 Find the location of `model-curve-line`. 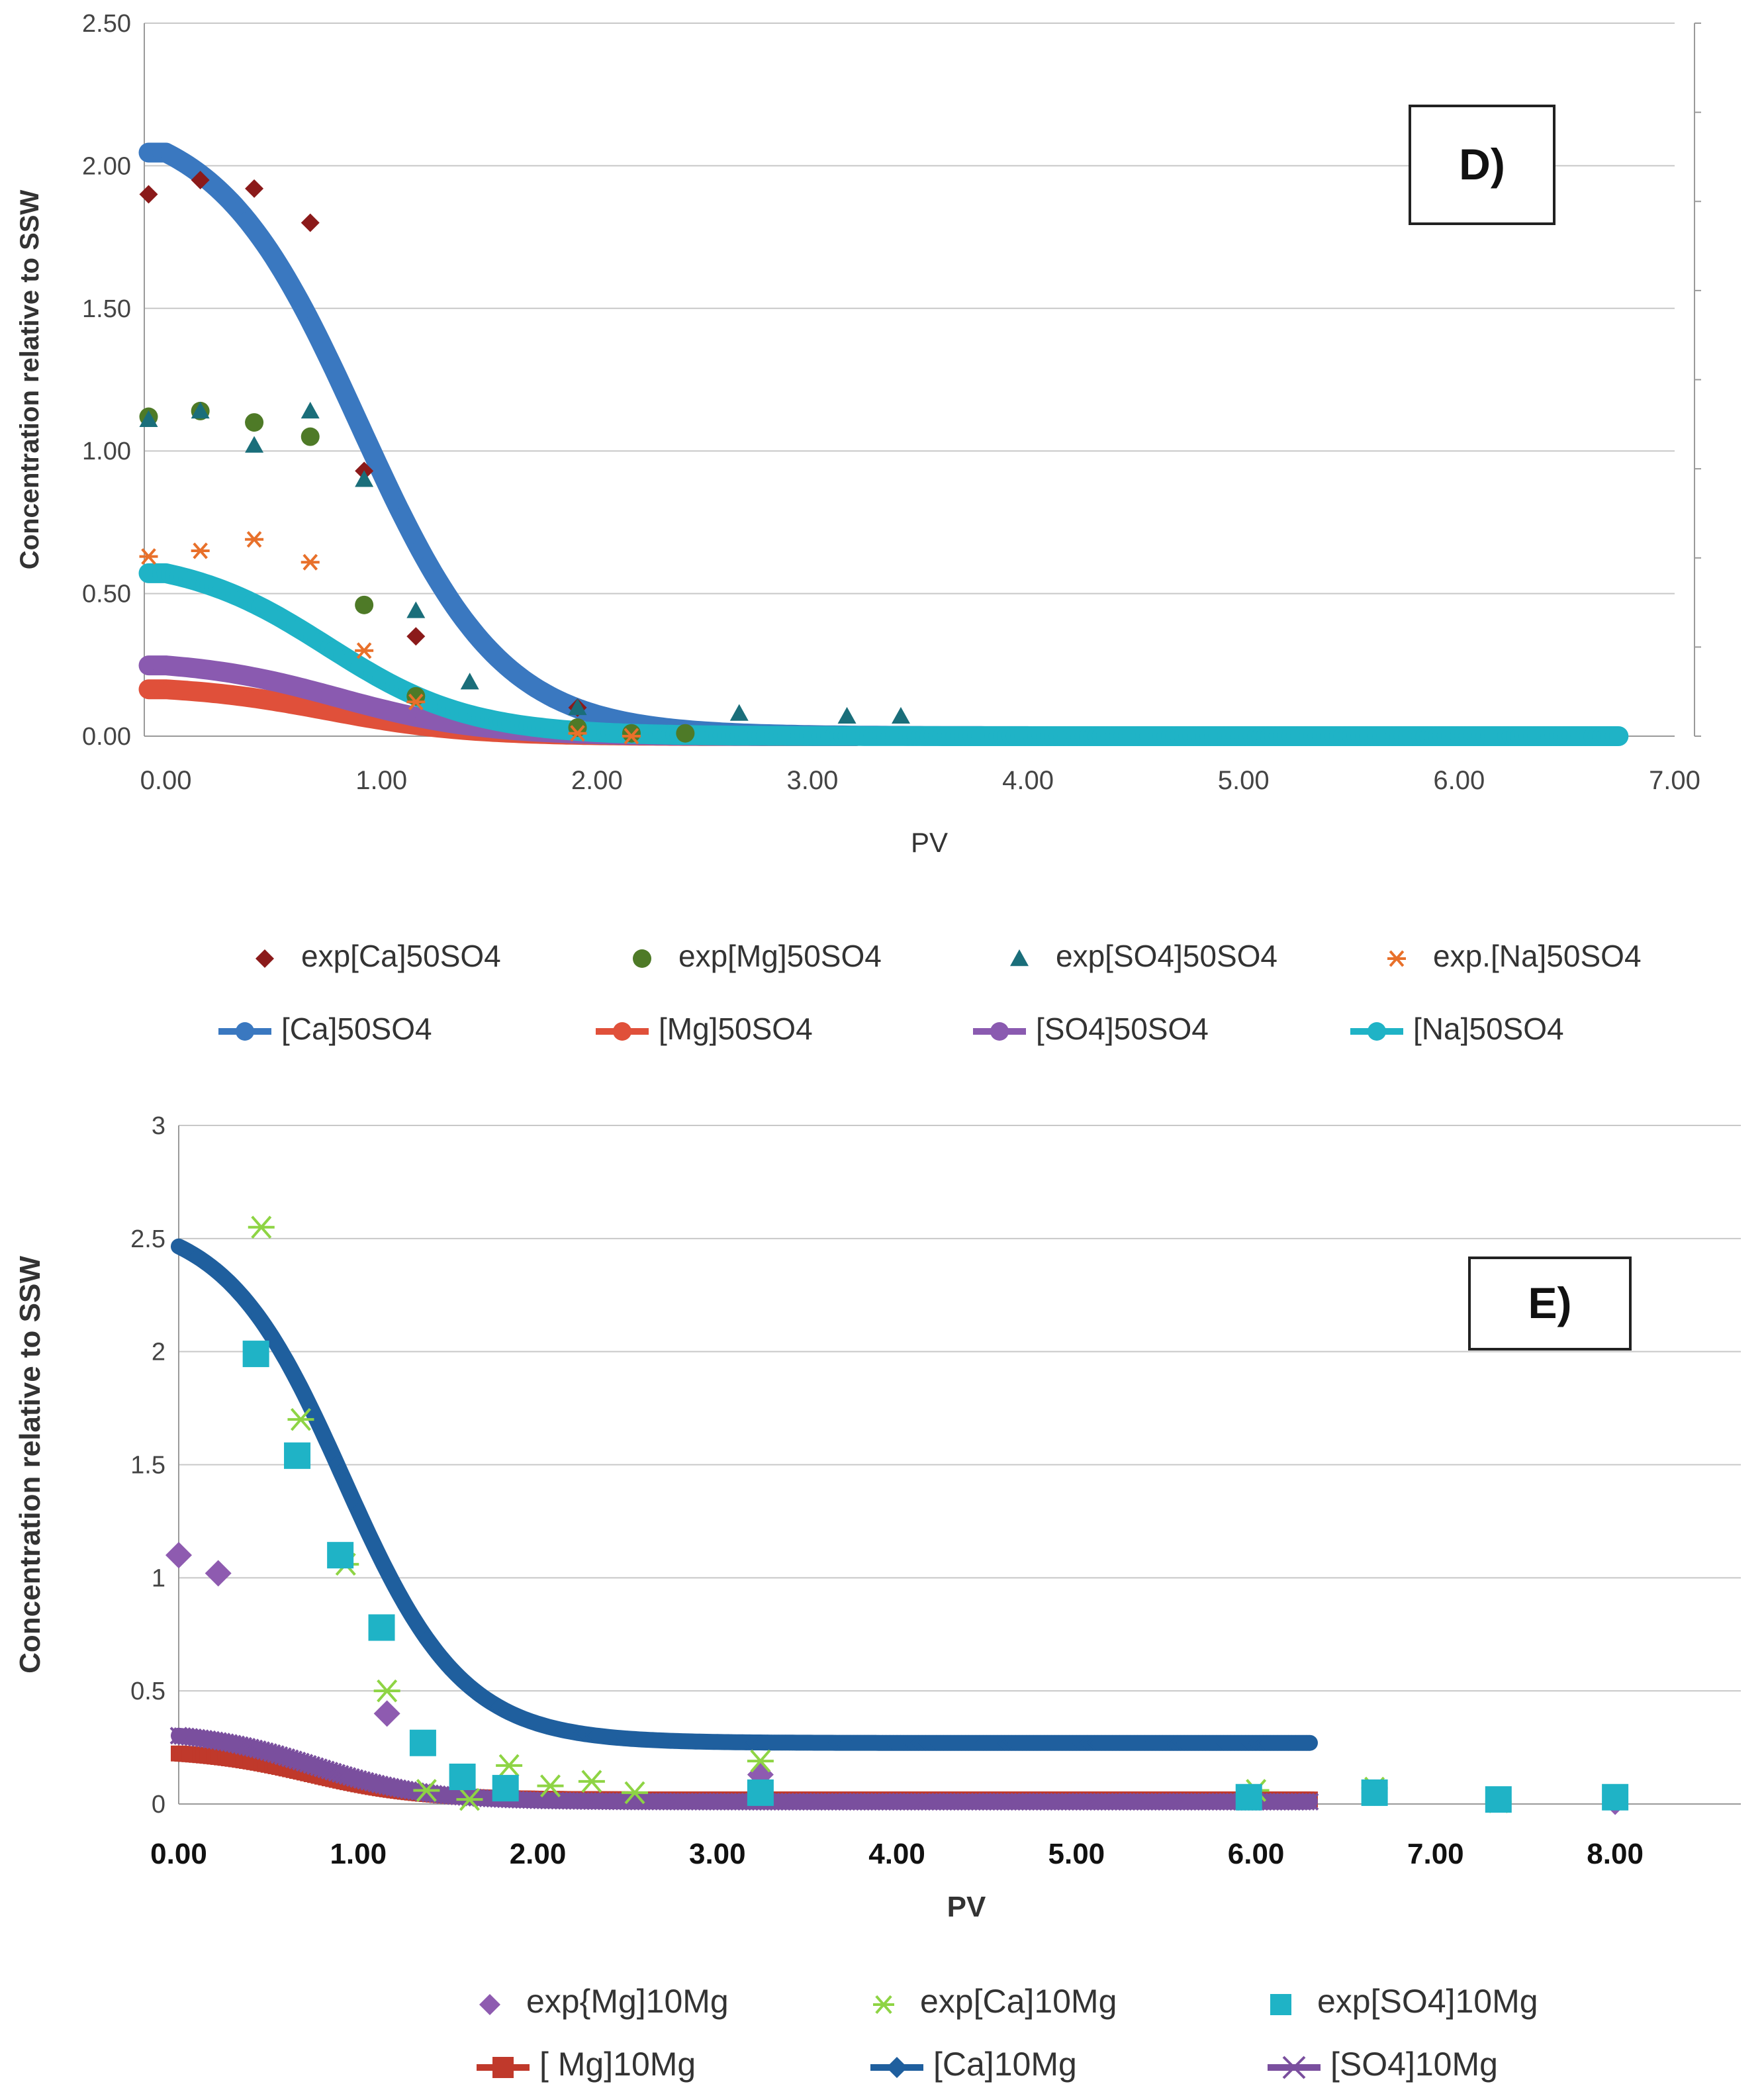

model-curve-line is located at coordinates (588, 444).